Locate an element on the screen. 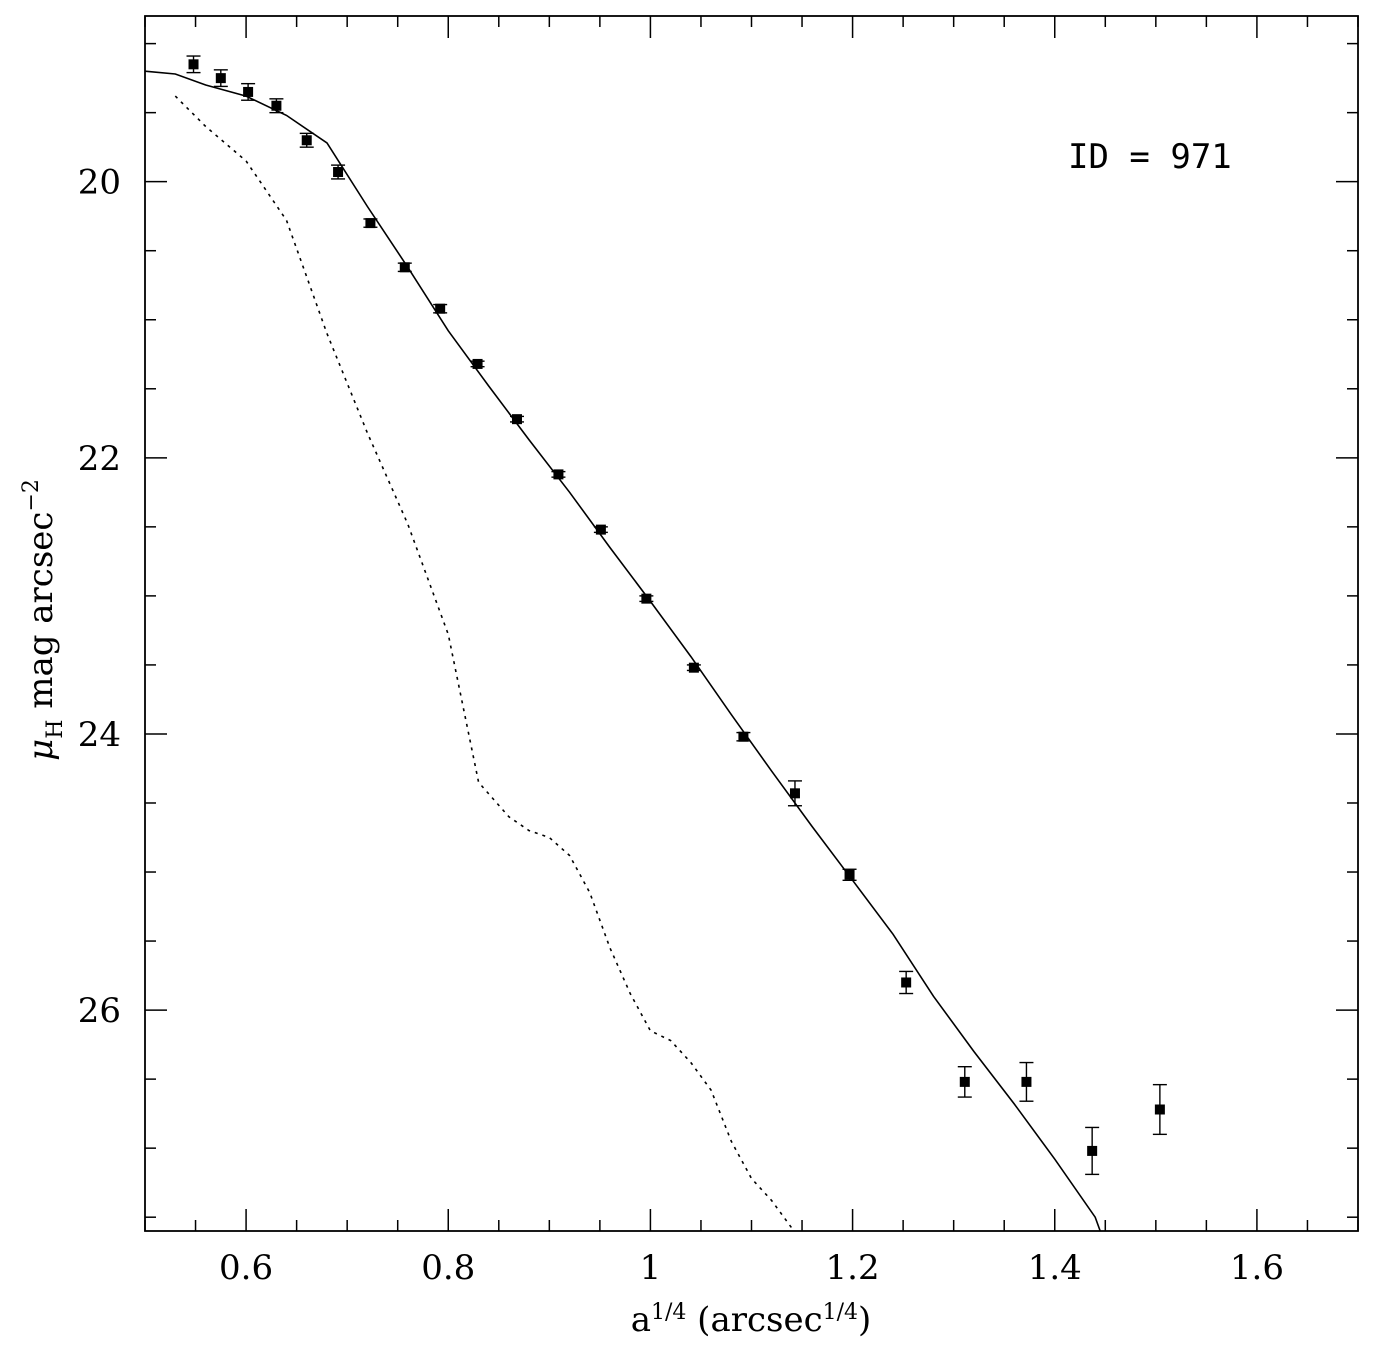 This screenshot has width=1373, height=1350. x-tick-label: 1.2 is located at coordinates (853, 1268).